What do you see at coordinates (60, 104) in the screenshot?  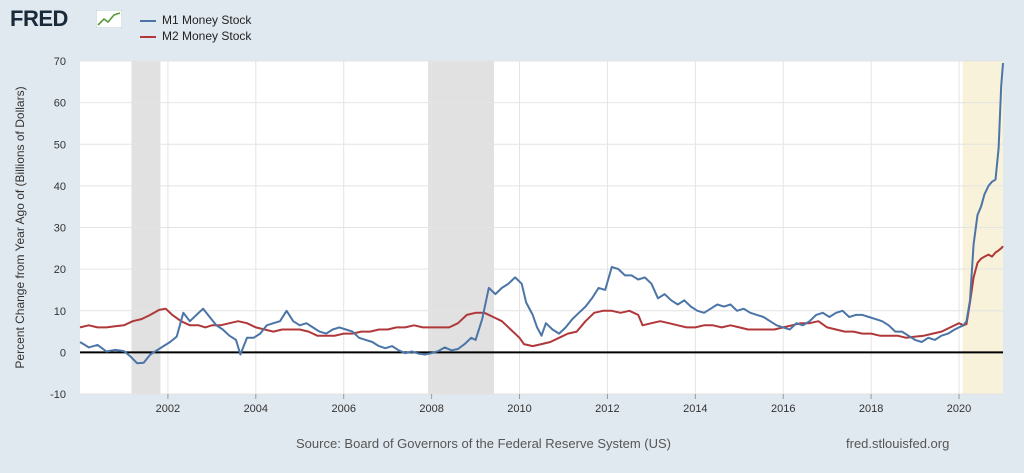 I see `y-tick-60: 60` at bounding box center [60, 104].